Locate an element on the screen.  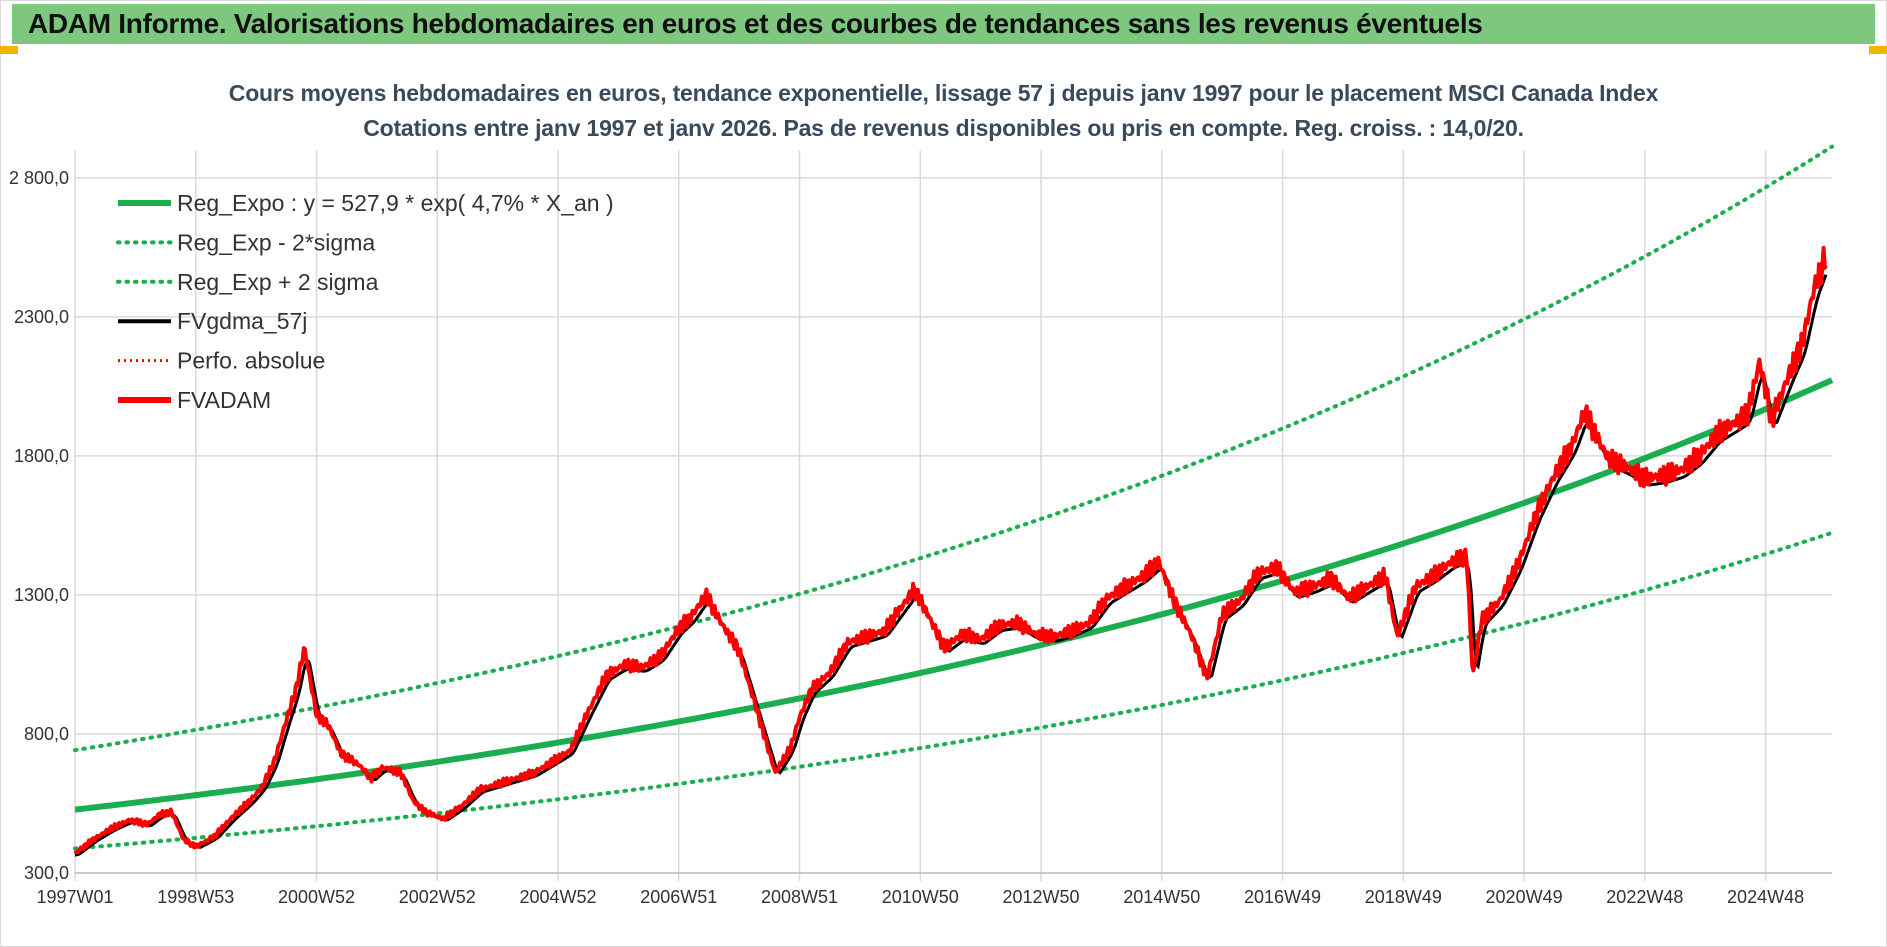
x-tick-label: 2020W49 is located at coordinates (1524, 897).